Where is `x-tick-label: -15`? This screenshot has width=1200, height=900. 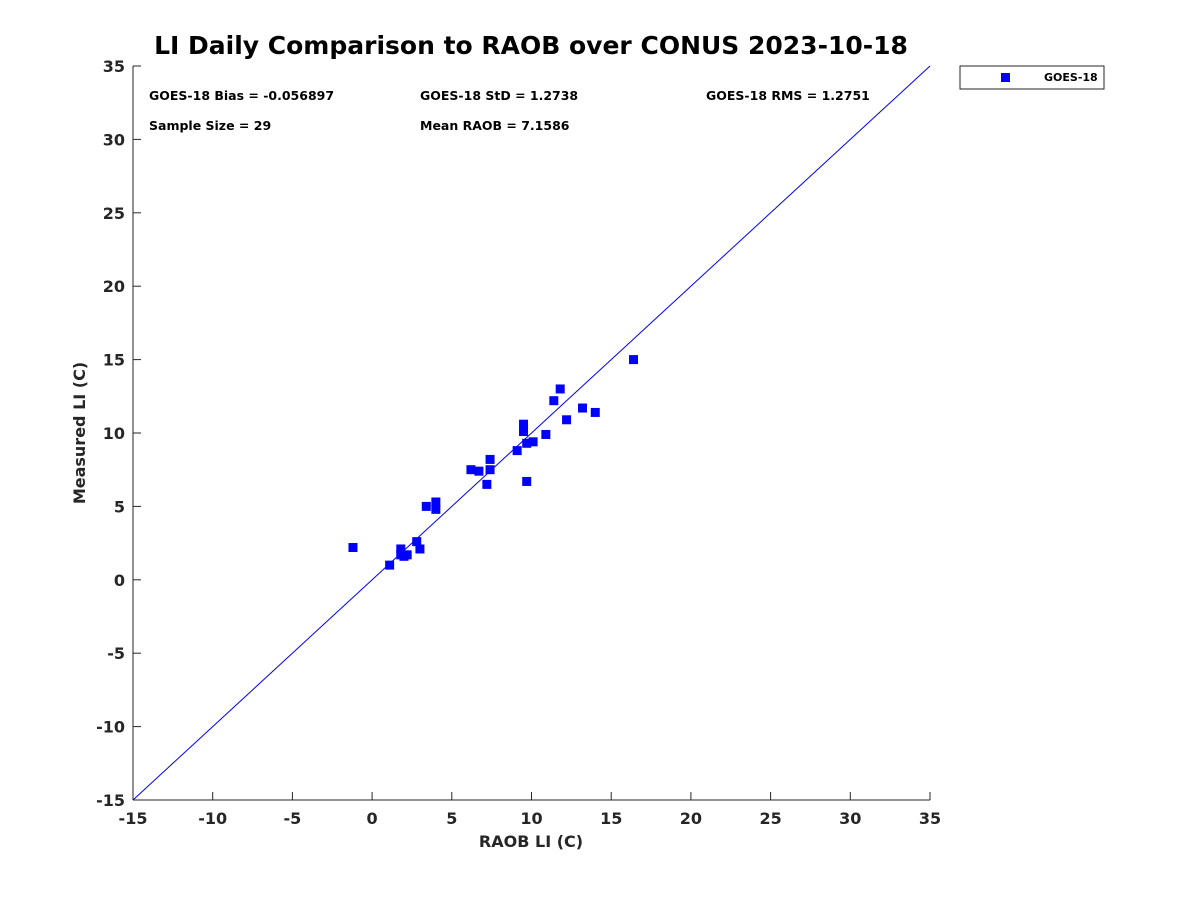 x-tick-label: -15 is located at coordinates (133, 818).